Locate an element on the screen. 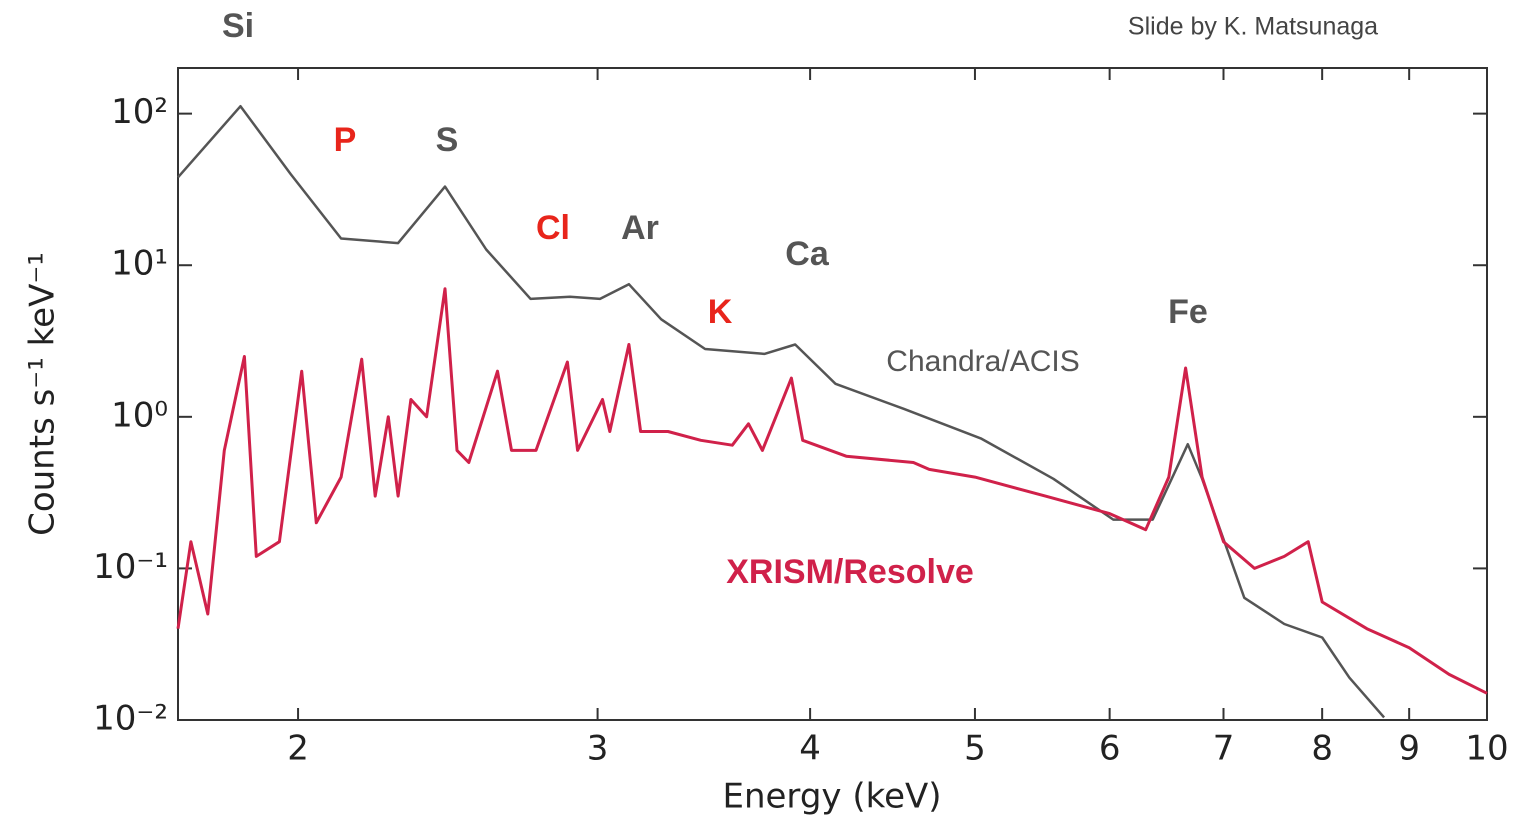 This screenshot has width=1526, height=819. element-label: Ca is located at coordinates (807, 254).